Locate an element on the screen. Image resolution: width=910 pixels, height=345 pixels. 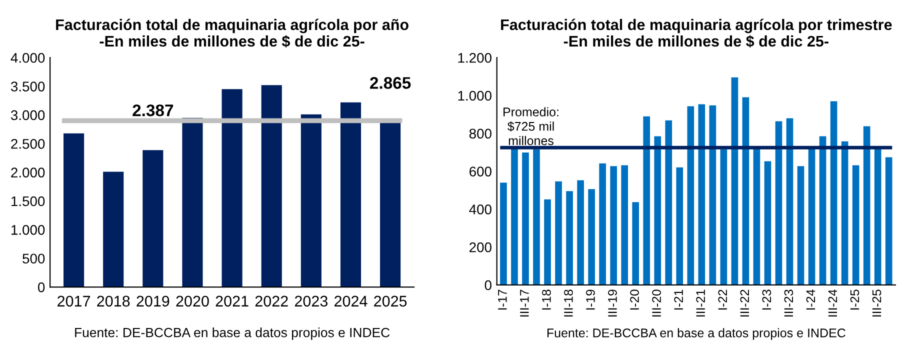
y-tick-label: 500 is located at coordinates (33, 259).